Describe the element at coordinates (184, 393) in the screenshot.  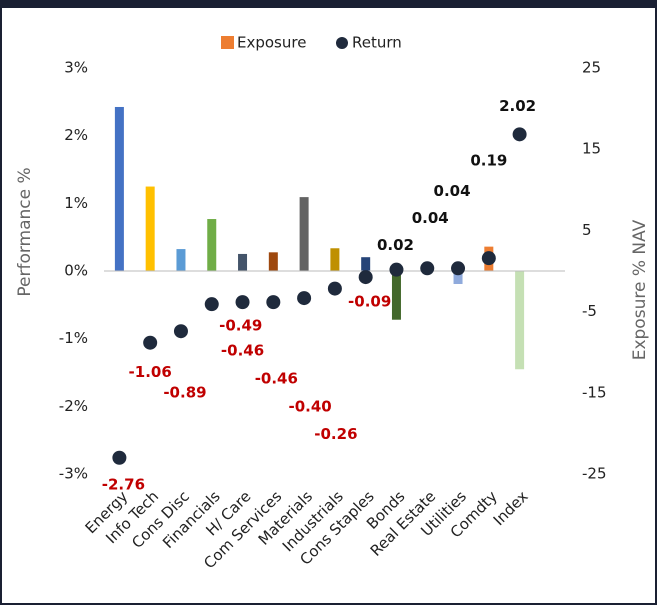
I see `return-label: -0.89` at that location.